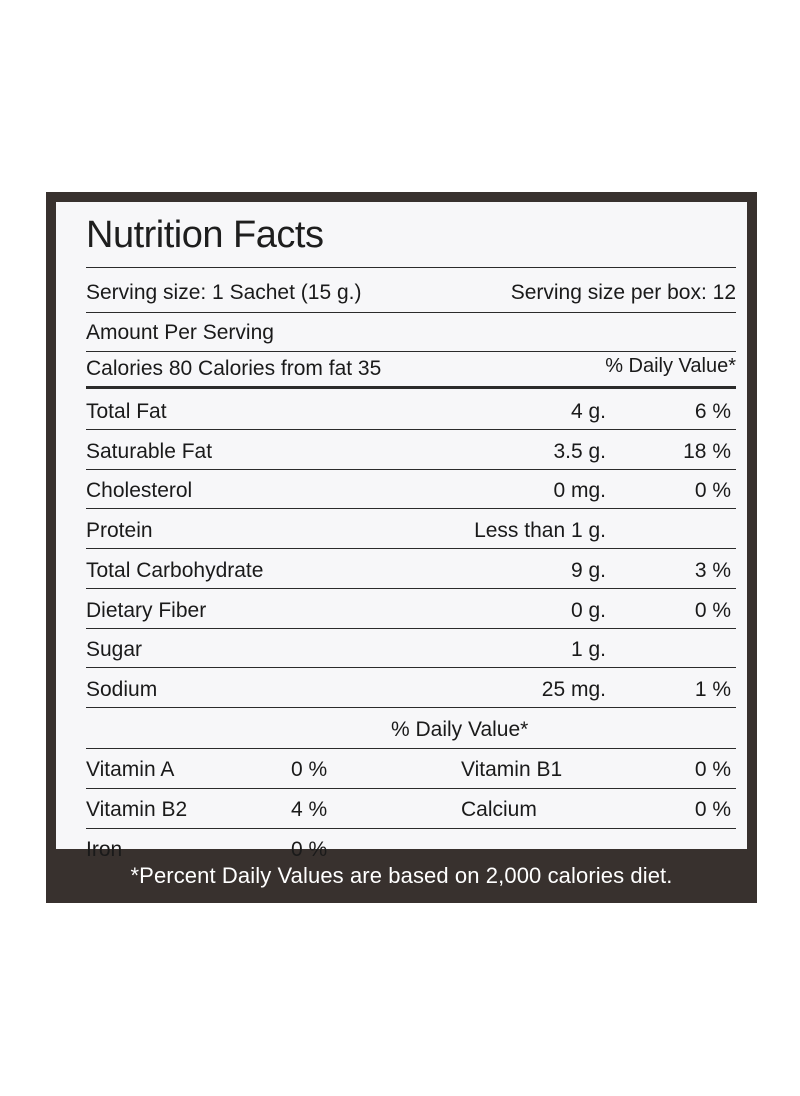 This screenshot has height=1096, width=800. Describe the element at coordinates (540, 530) in the screenshot. I see `nutrient-amount: Less than 1 g.` at that location.